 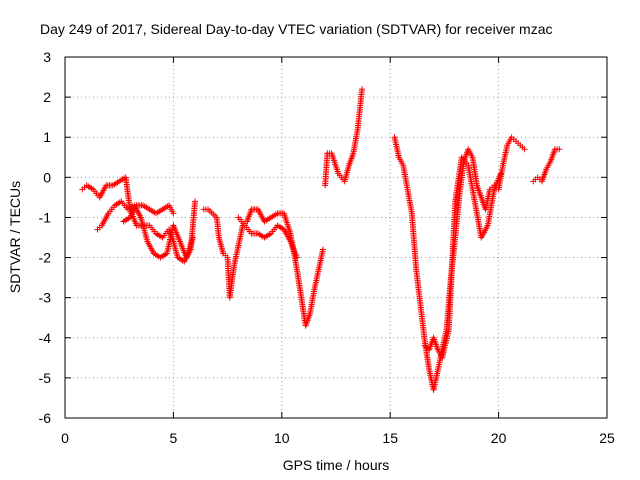 What do you see at coordinates (45, 258) in the screenshot?
I see `y-tick-label: -2` at bounding box center [45, 258].